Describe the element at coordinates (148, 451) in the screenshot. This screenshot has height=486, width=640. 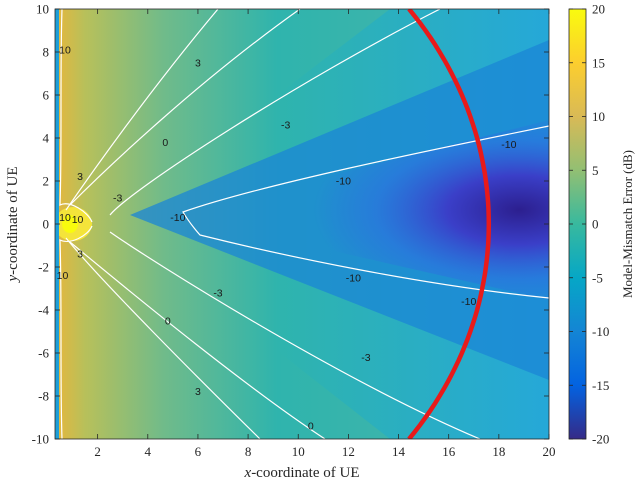
I see `x-tick-label: 4` at that location.